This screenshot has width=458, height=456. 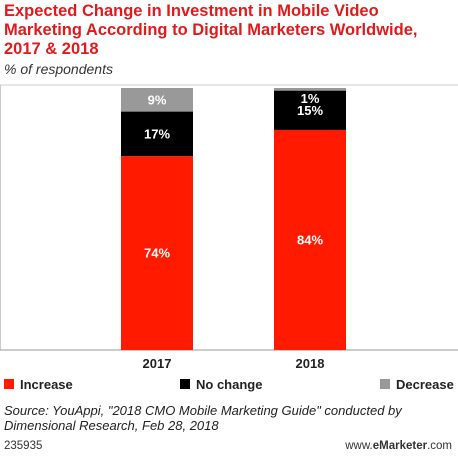 What do you see at coordinates (385, 384) in the screenshot?
I see `legend-swatch-decrease` at bounding box center [385, 384].